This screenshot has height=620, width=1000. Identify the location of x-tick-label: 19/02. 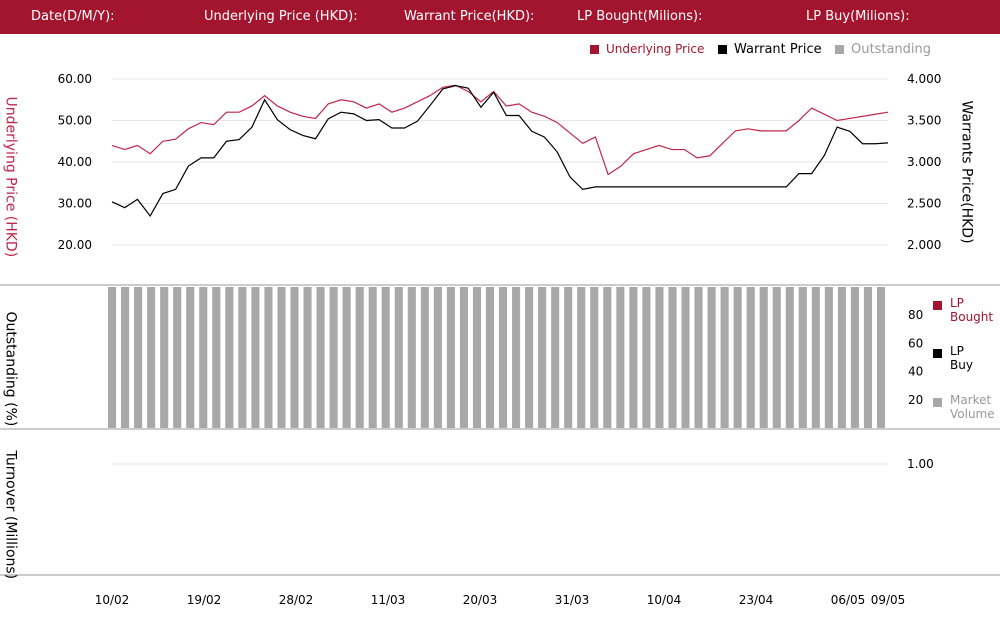
(204, 600).